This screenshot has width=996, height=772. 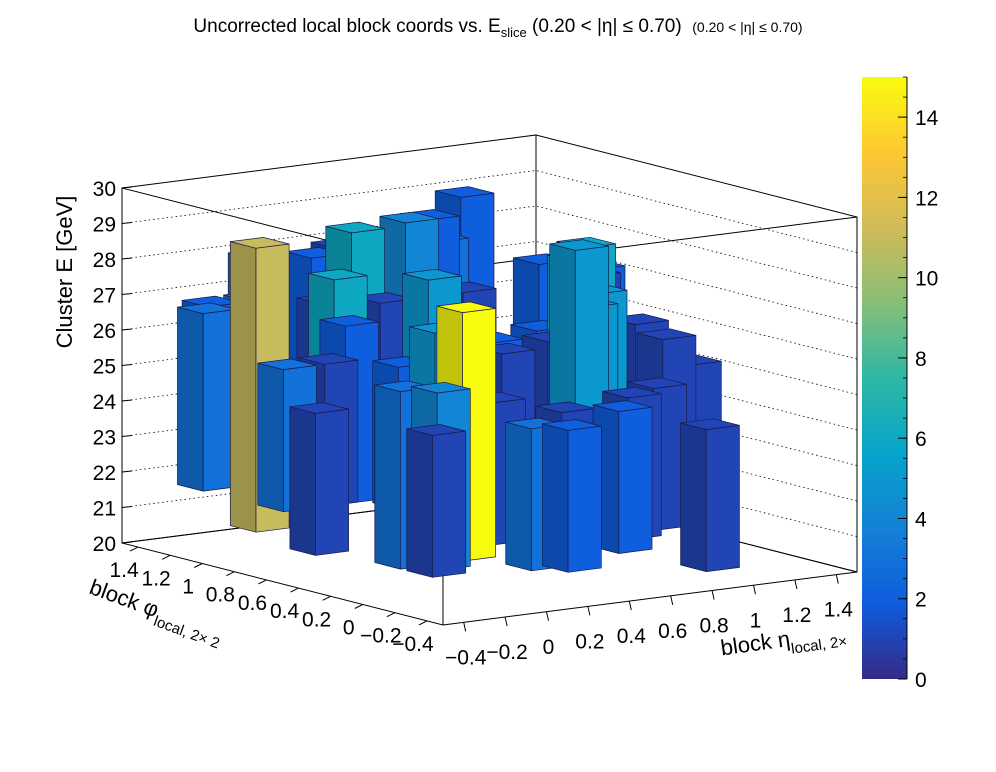 I want to click on color-scale-label: 12, so click(x=926, y=198).